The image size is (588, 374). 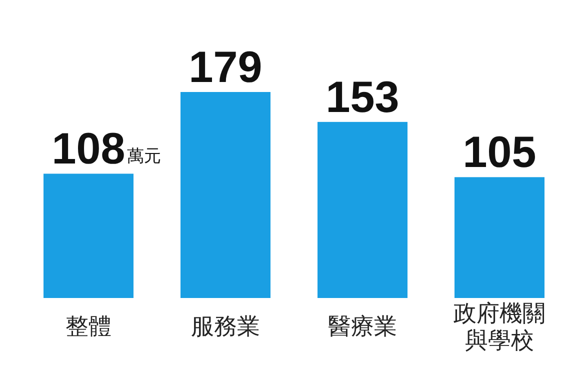 I want to click on data-label: 179, so click(x=225, y=67).